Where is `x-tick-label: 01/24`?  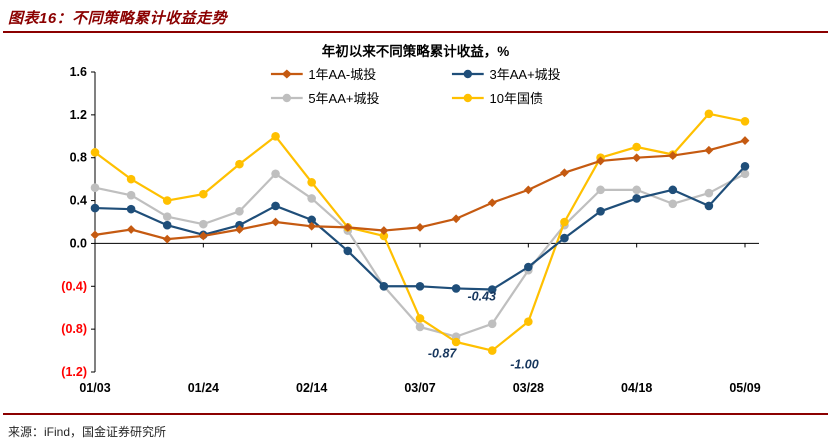 x-tick-label: 01/24 is located at coordinates (203, 388).